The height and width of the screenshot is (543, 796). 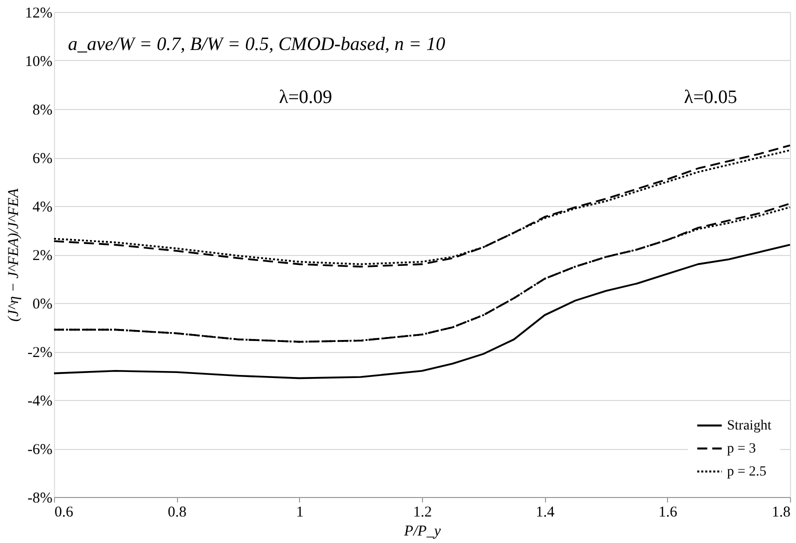 What do you see at coordinates (711, 97) in the screenshot?
I see `annotation: λ=0.05` at bounding box center [711, 97].